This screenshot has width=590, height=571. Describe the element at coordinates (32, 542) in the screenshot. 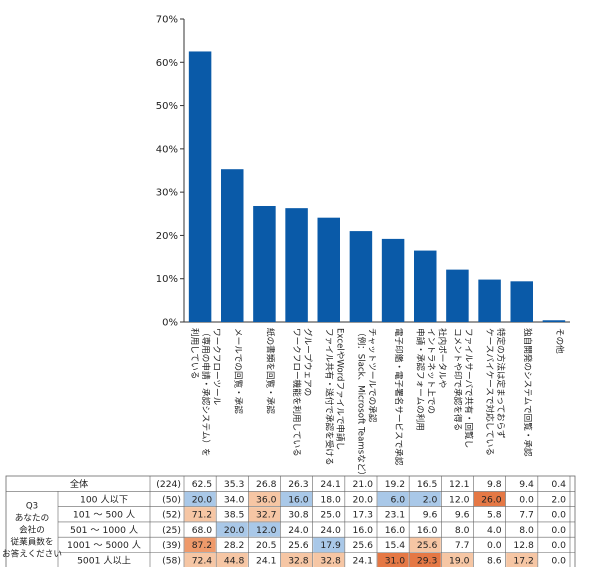

I see `question-label: 従業員数を` at that location.